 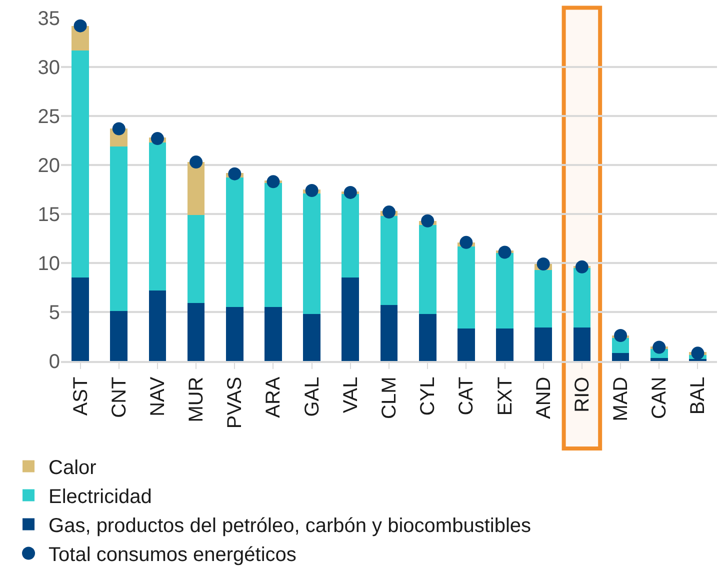 I want to click on legend-label: Total consumos energéticos, so click(x=172, y=555).